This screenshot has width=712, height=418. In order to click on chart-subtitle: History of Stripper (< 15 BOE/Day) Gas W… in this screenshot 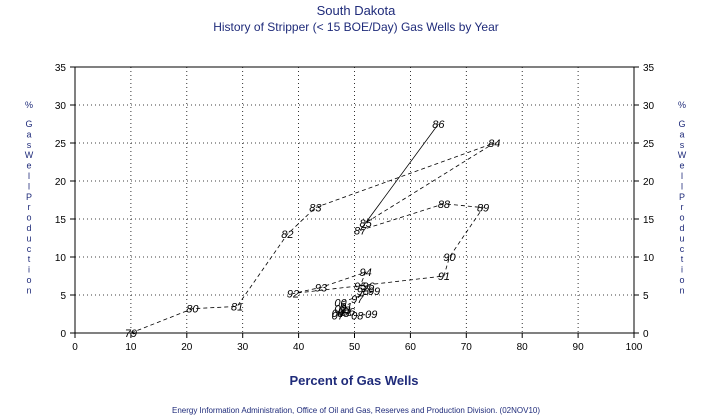, I will do `click(356, 27)`.